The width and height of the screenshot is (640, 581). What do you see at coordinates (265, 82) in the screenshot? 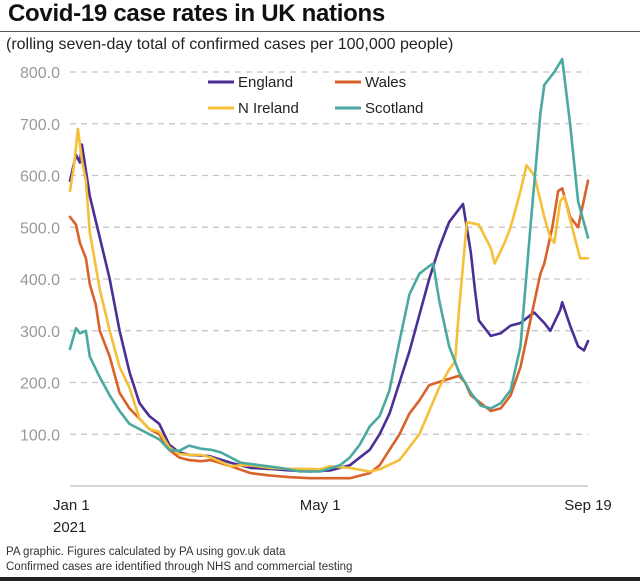
I see `legend-label: England` at bounding box center [265, 82].